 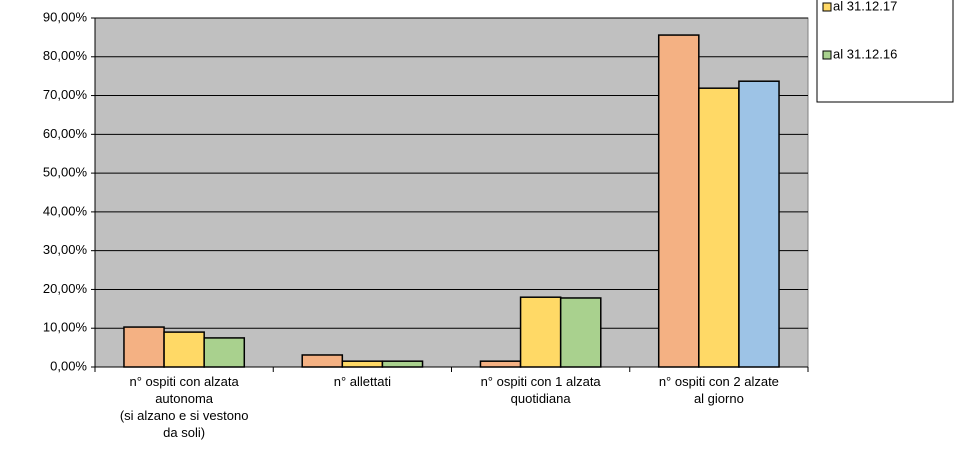 I want to click on y-tick-label: 40,00%, so click(x=65, y=210).